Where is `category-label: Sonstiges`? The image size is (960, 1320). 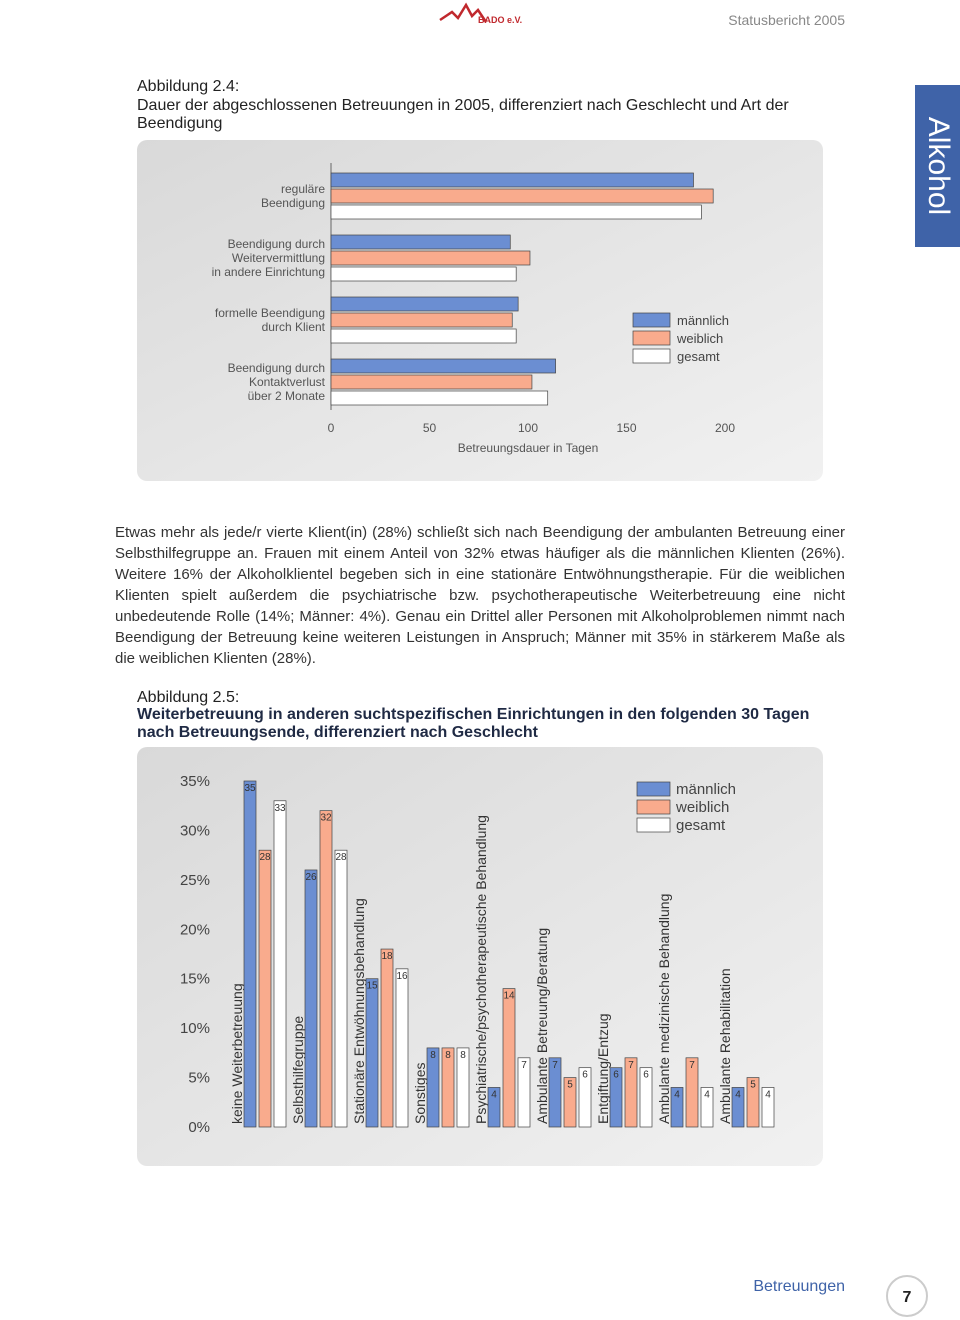 category-label: Sonstiges is located at coordinates (420, 1093).